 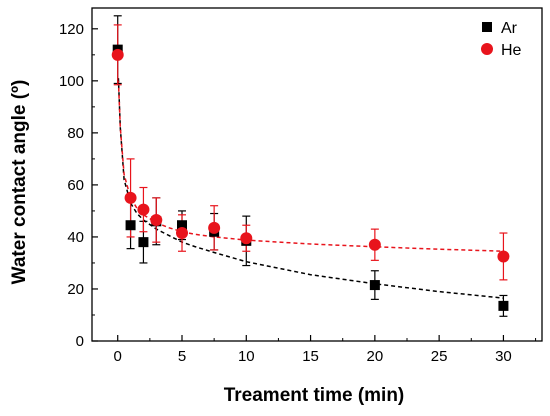 What do you see at coordinates (182, 356) in the screenshot?
I see `x-tick-label: 5` at bounding box center [182, 356].